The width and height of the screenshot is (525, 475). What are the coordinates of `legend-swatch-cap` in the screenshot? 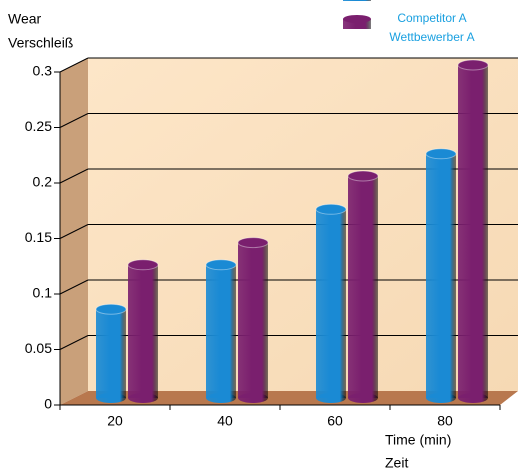 It's located at (357, 19).